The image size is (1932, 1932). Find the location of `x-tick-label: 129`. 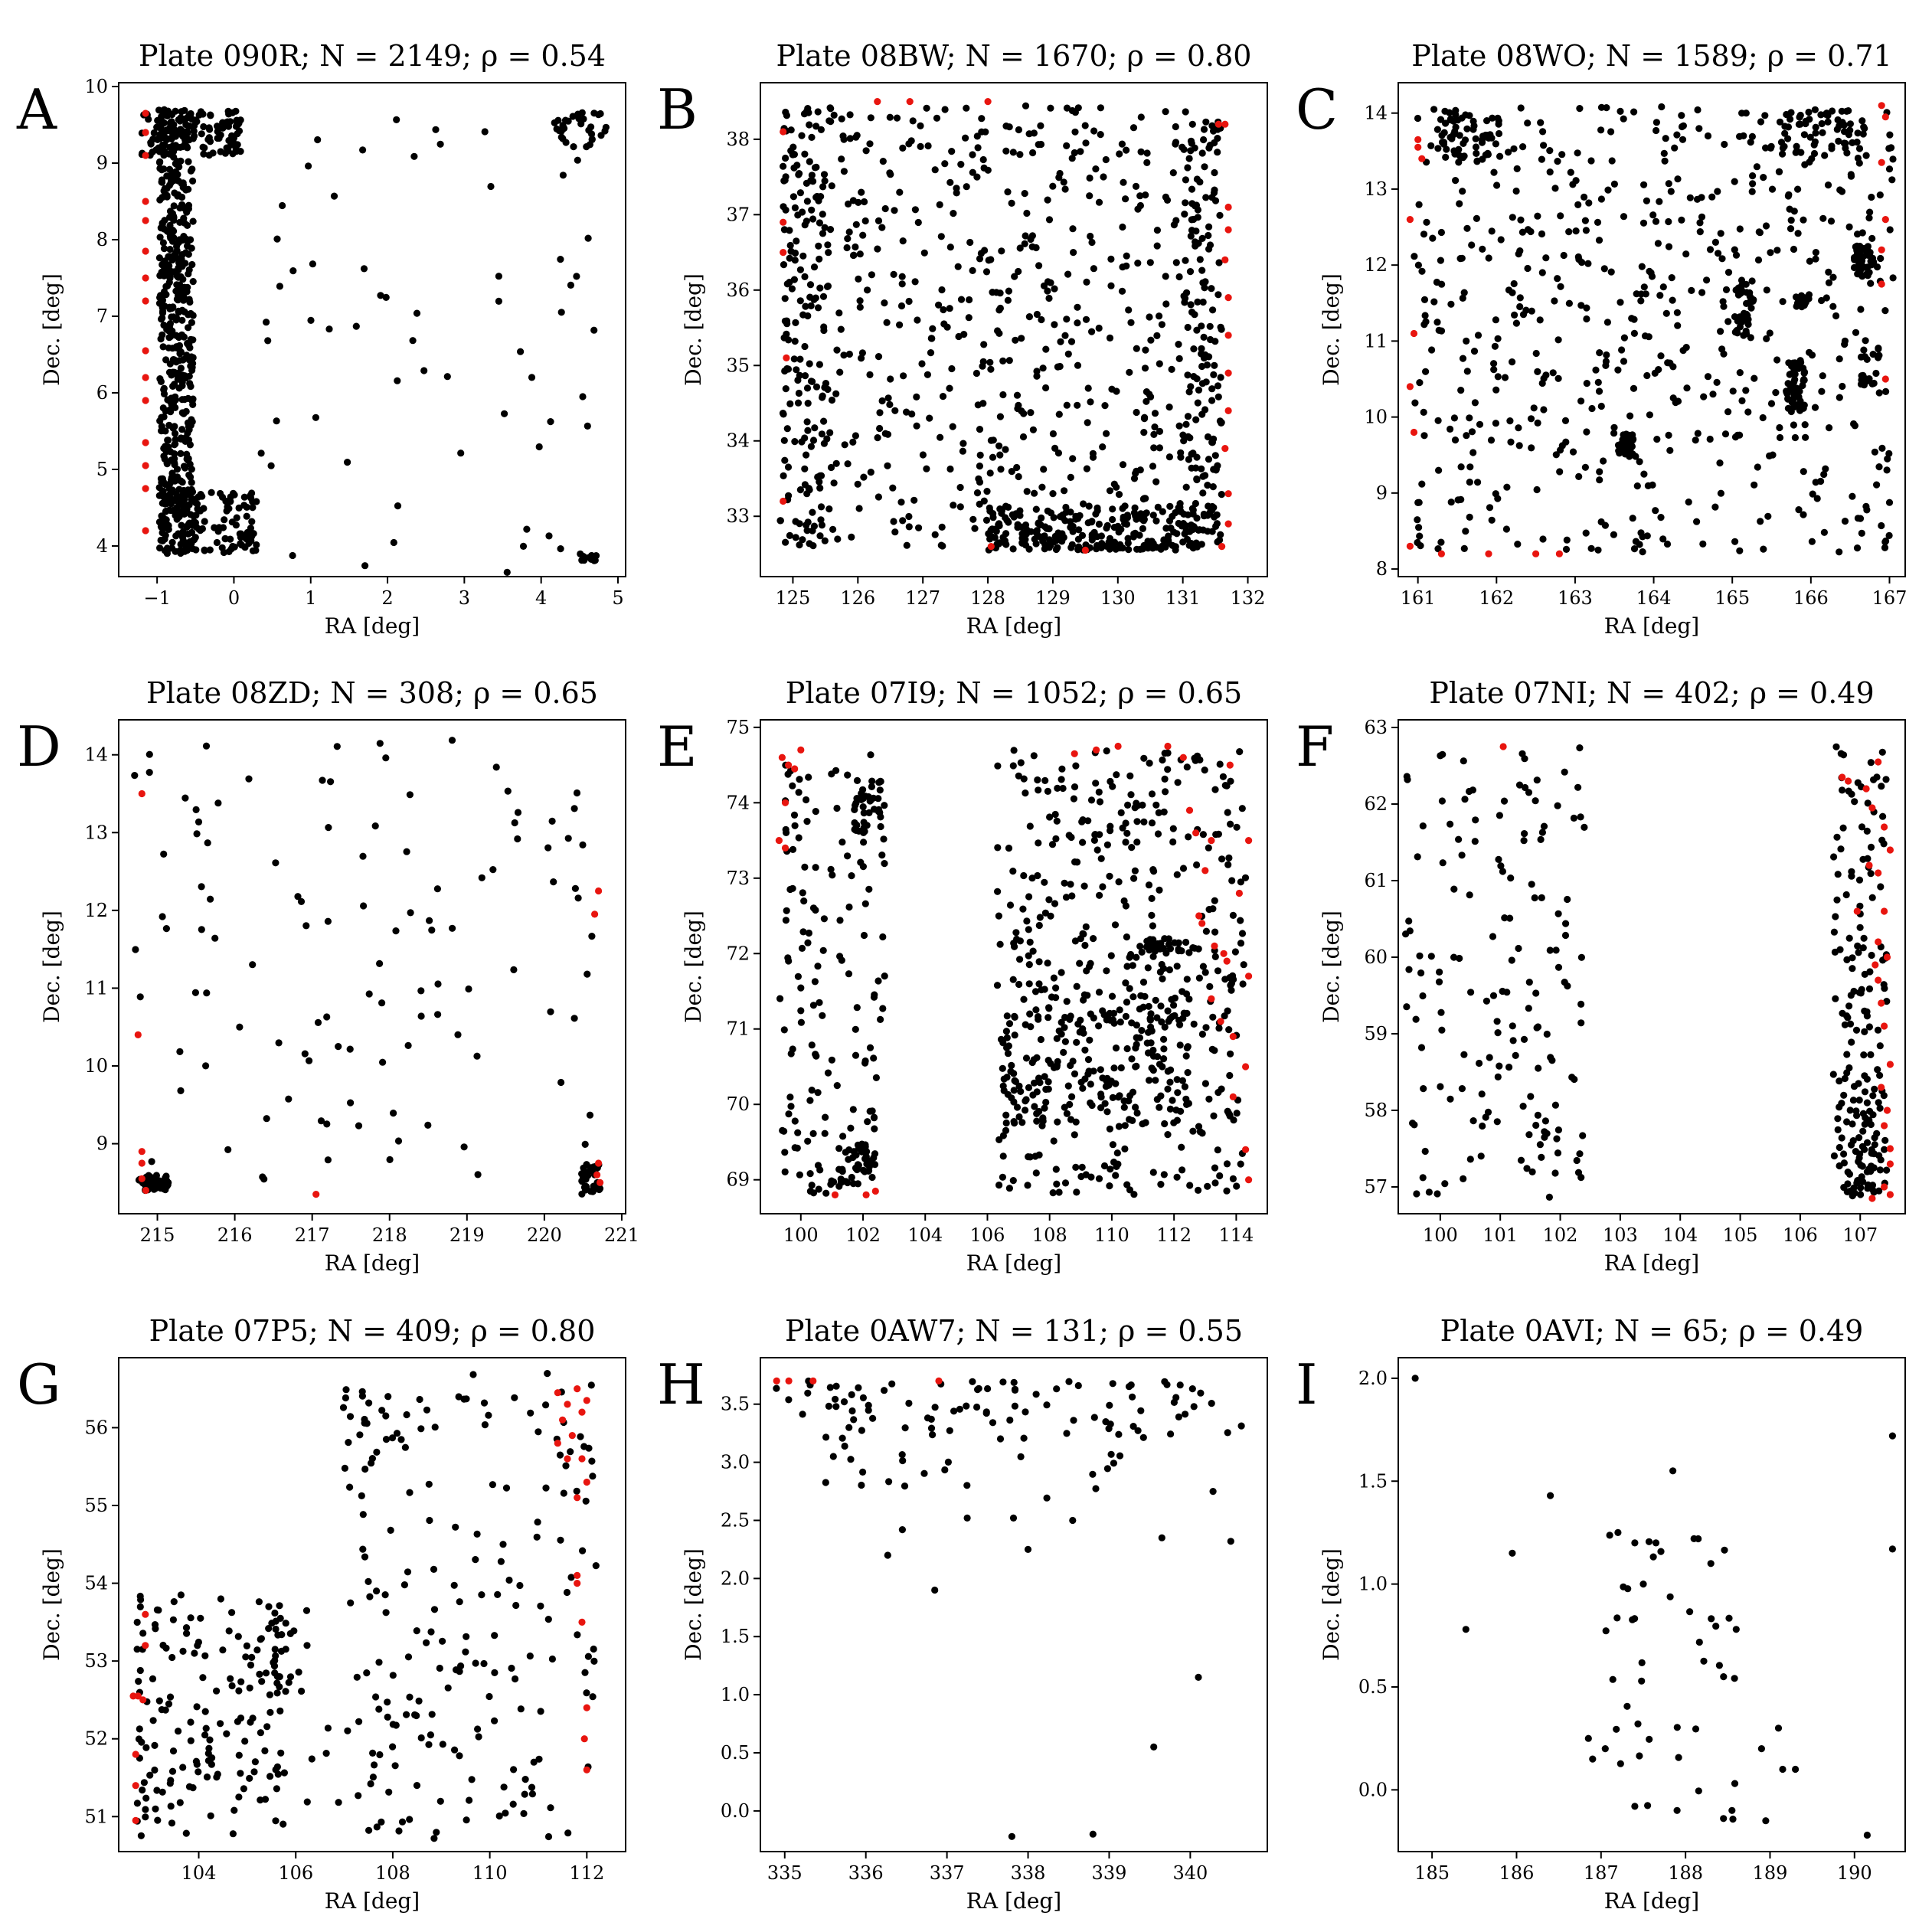

x-tick-label: 129 is located at coordinates (1053, 598).